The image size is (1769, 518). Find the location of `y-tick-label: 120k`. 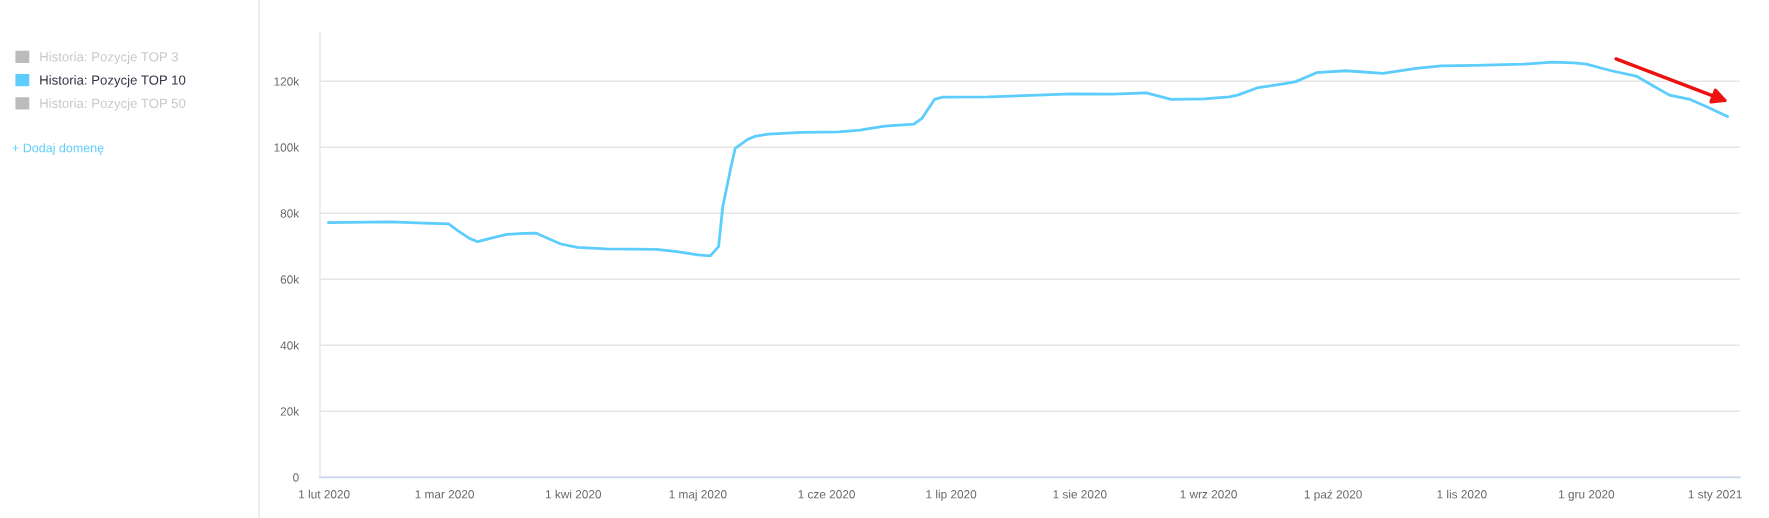

y-tick-label: 120k is located at coordinates (287, 81).